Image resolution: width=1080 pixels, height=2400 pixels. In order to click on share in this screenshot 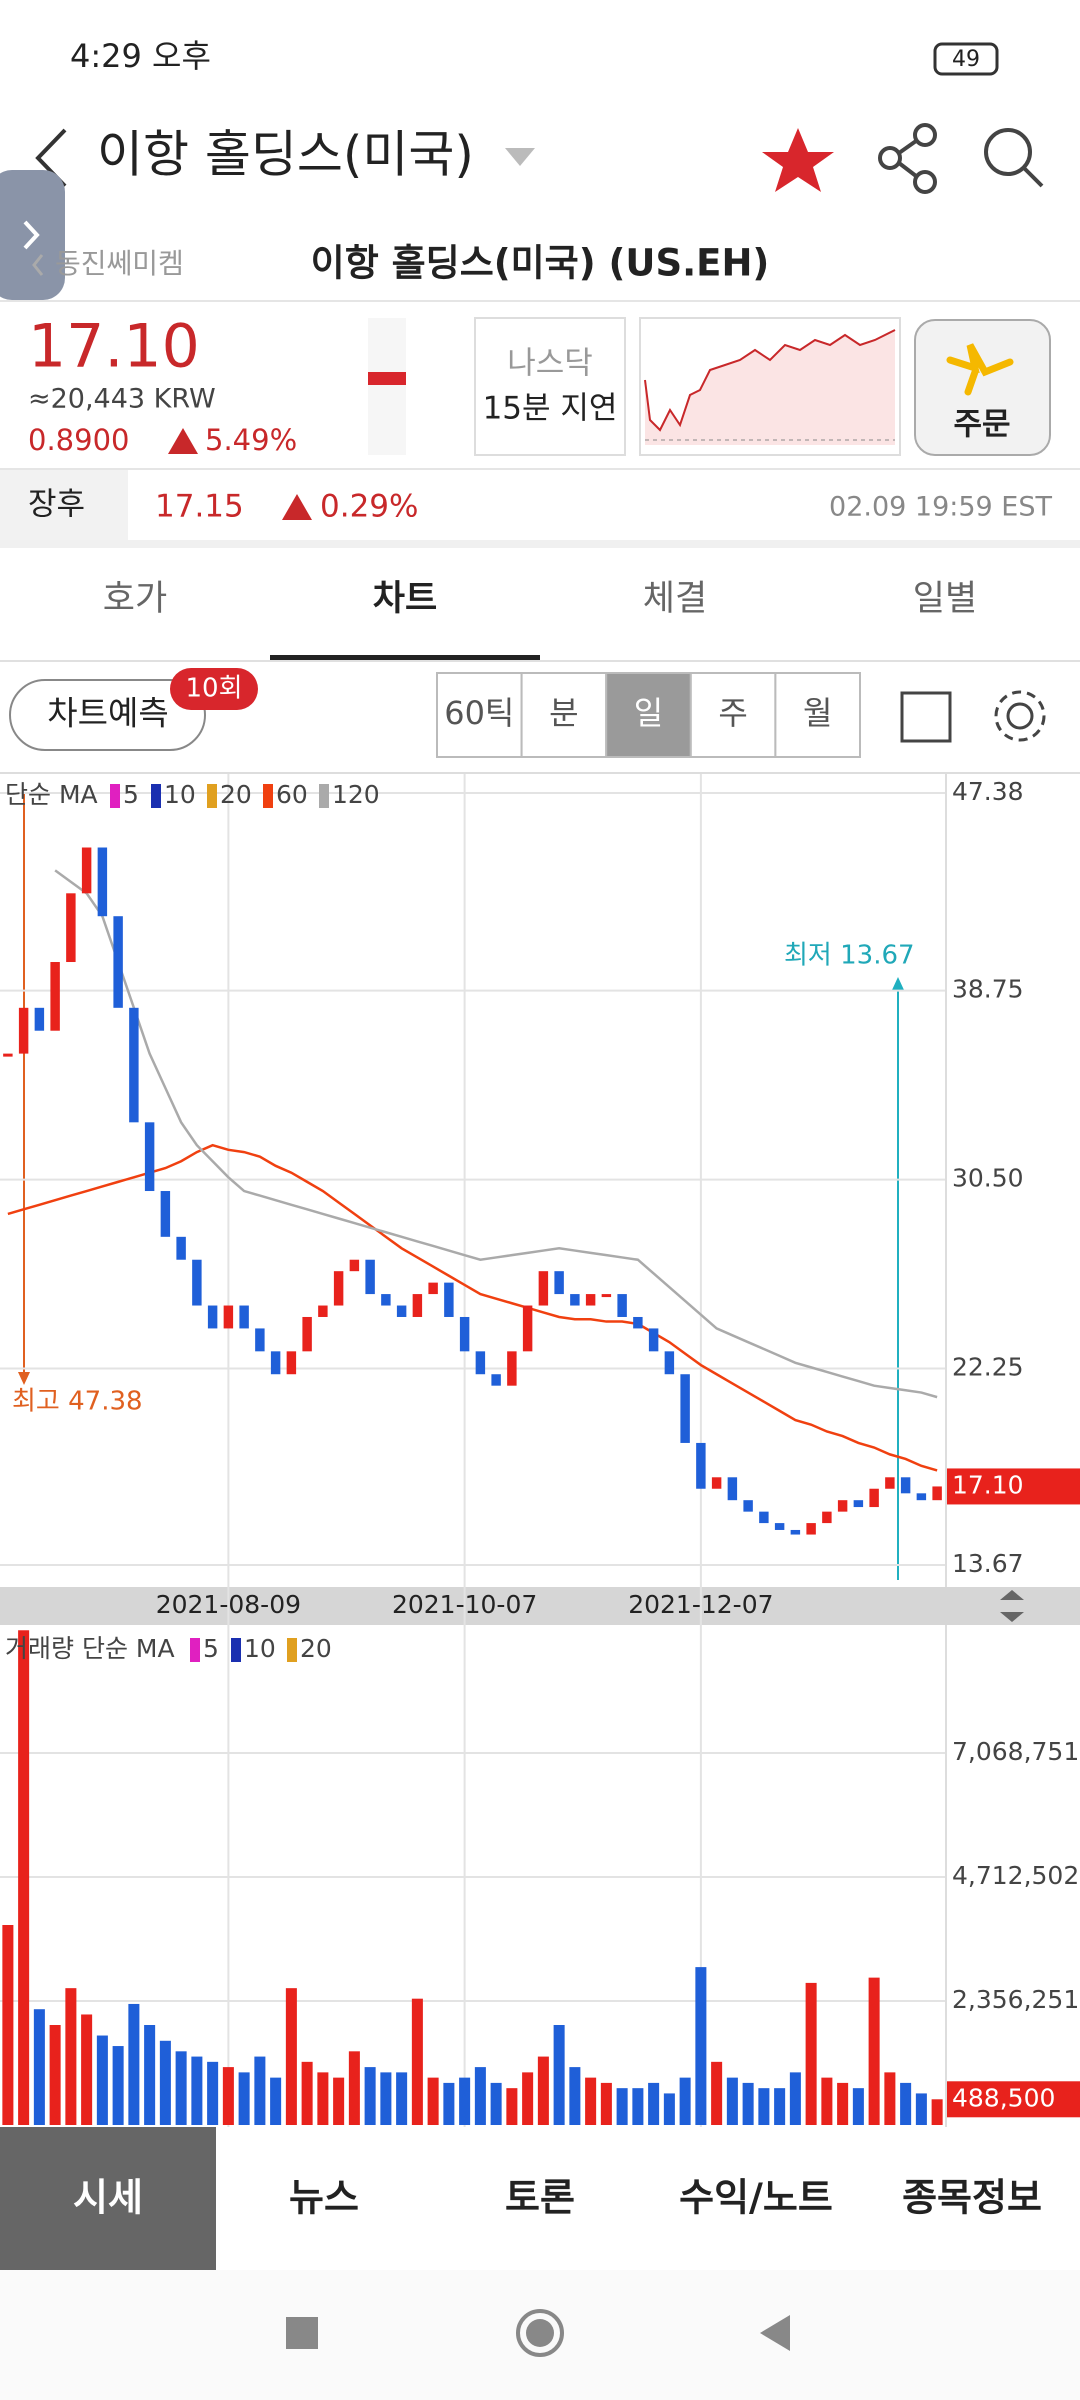, I will do `click(907, 158)`.